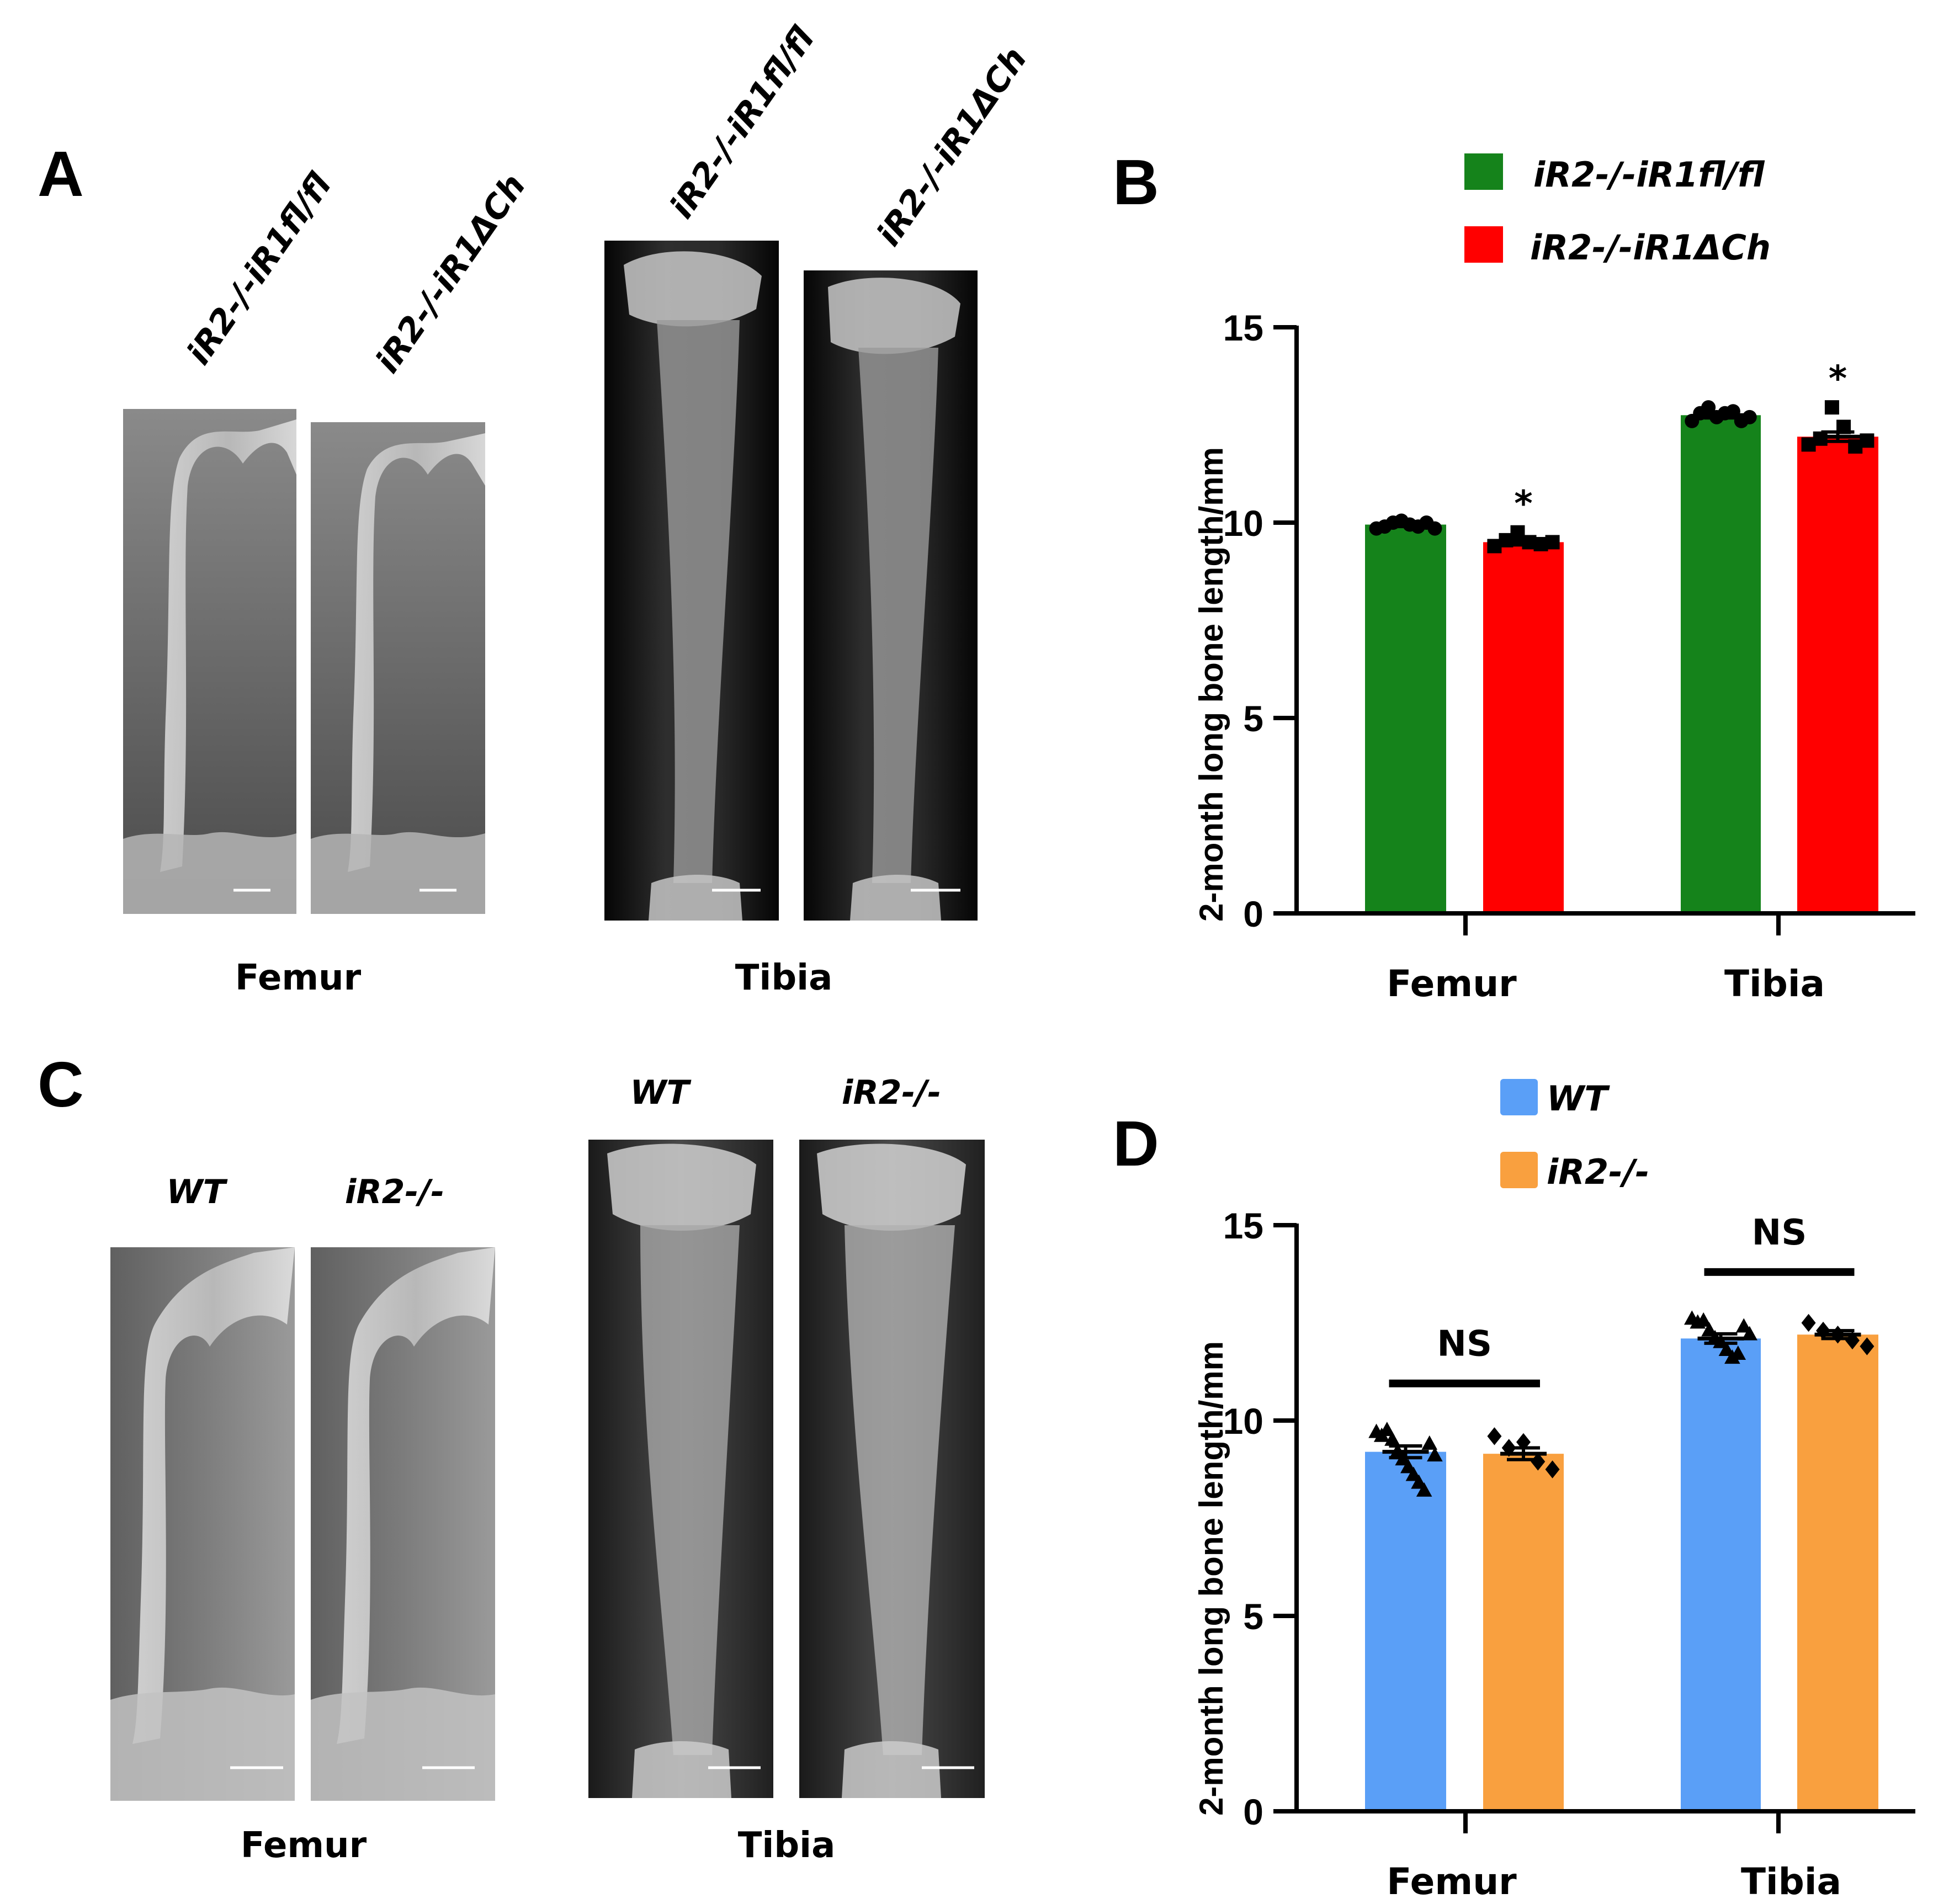 The image size is (1933, 1904). I want to click on panel-label-a: A, so click(61, 174).